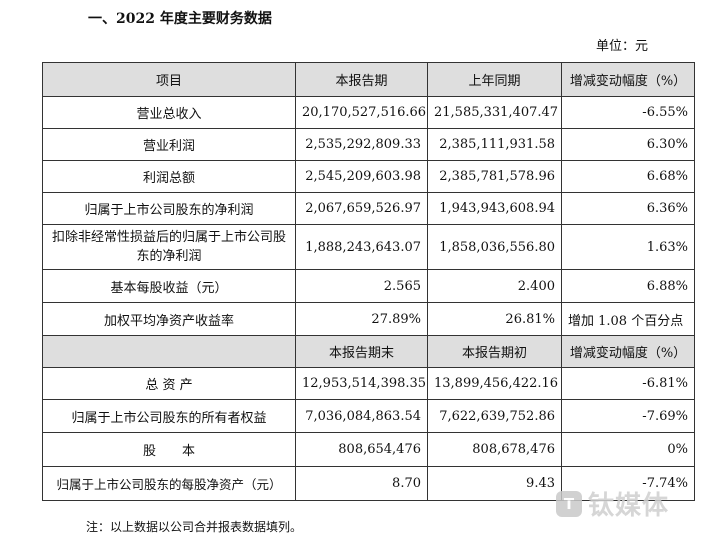 Image resolution: width=702 pixels, height=542 pixels. Describe the element at coordinates (169, 112) in the screenshot. I see `row-item: 营业总收入` at that location.